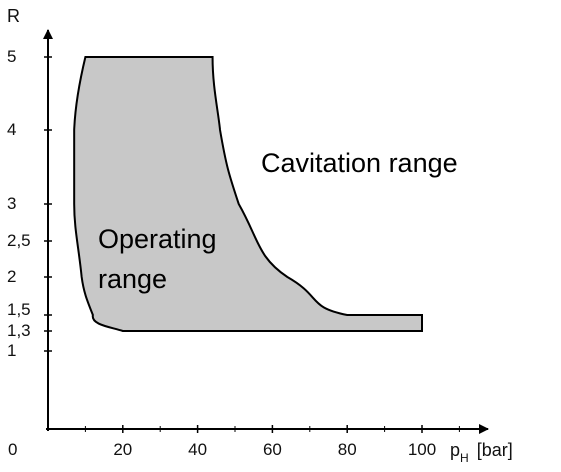 The height and width of the screenshot is (472, 561). What do you see at coordinates (19, 309) in the screenshot?
I see `y-tick-label: 1,5` at bounding box center [19, 309].